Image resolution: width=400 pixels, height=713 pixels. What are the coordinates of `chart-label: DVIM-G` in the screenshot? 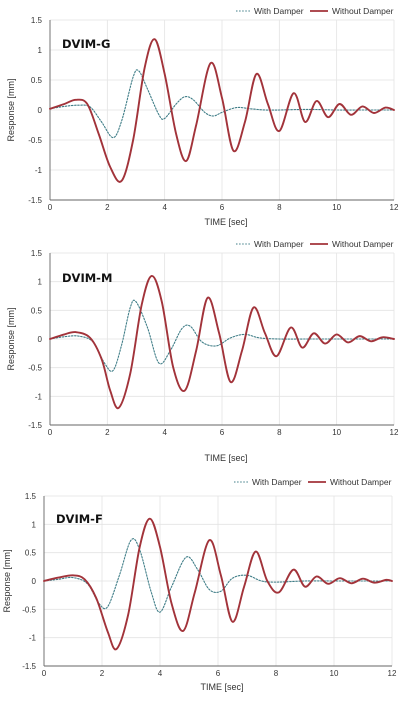 It's located at (86, 44).